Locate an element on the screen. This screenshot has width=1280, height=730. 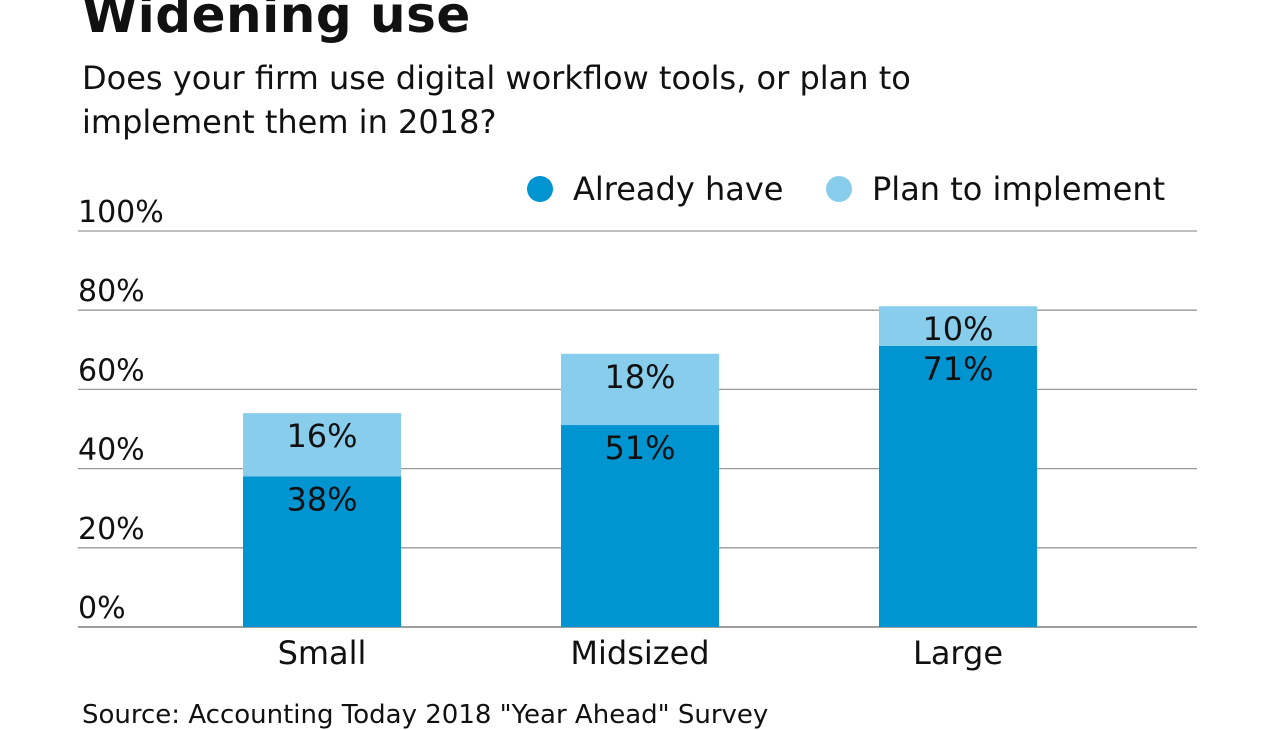
y-tick-label: 20% is located at coordinates (111, 529).